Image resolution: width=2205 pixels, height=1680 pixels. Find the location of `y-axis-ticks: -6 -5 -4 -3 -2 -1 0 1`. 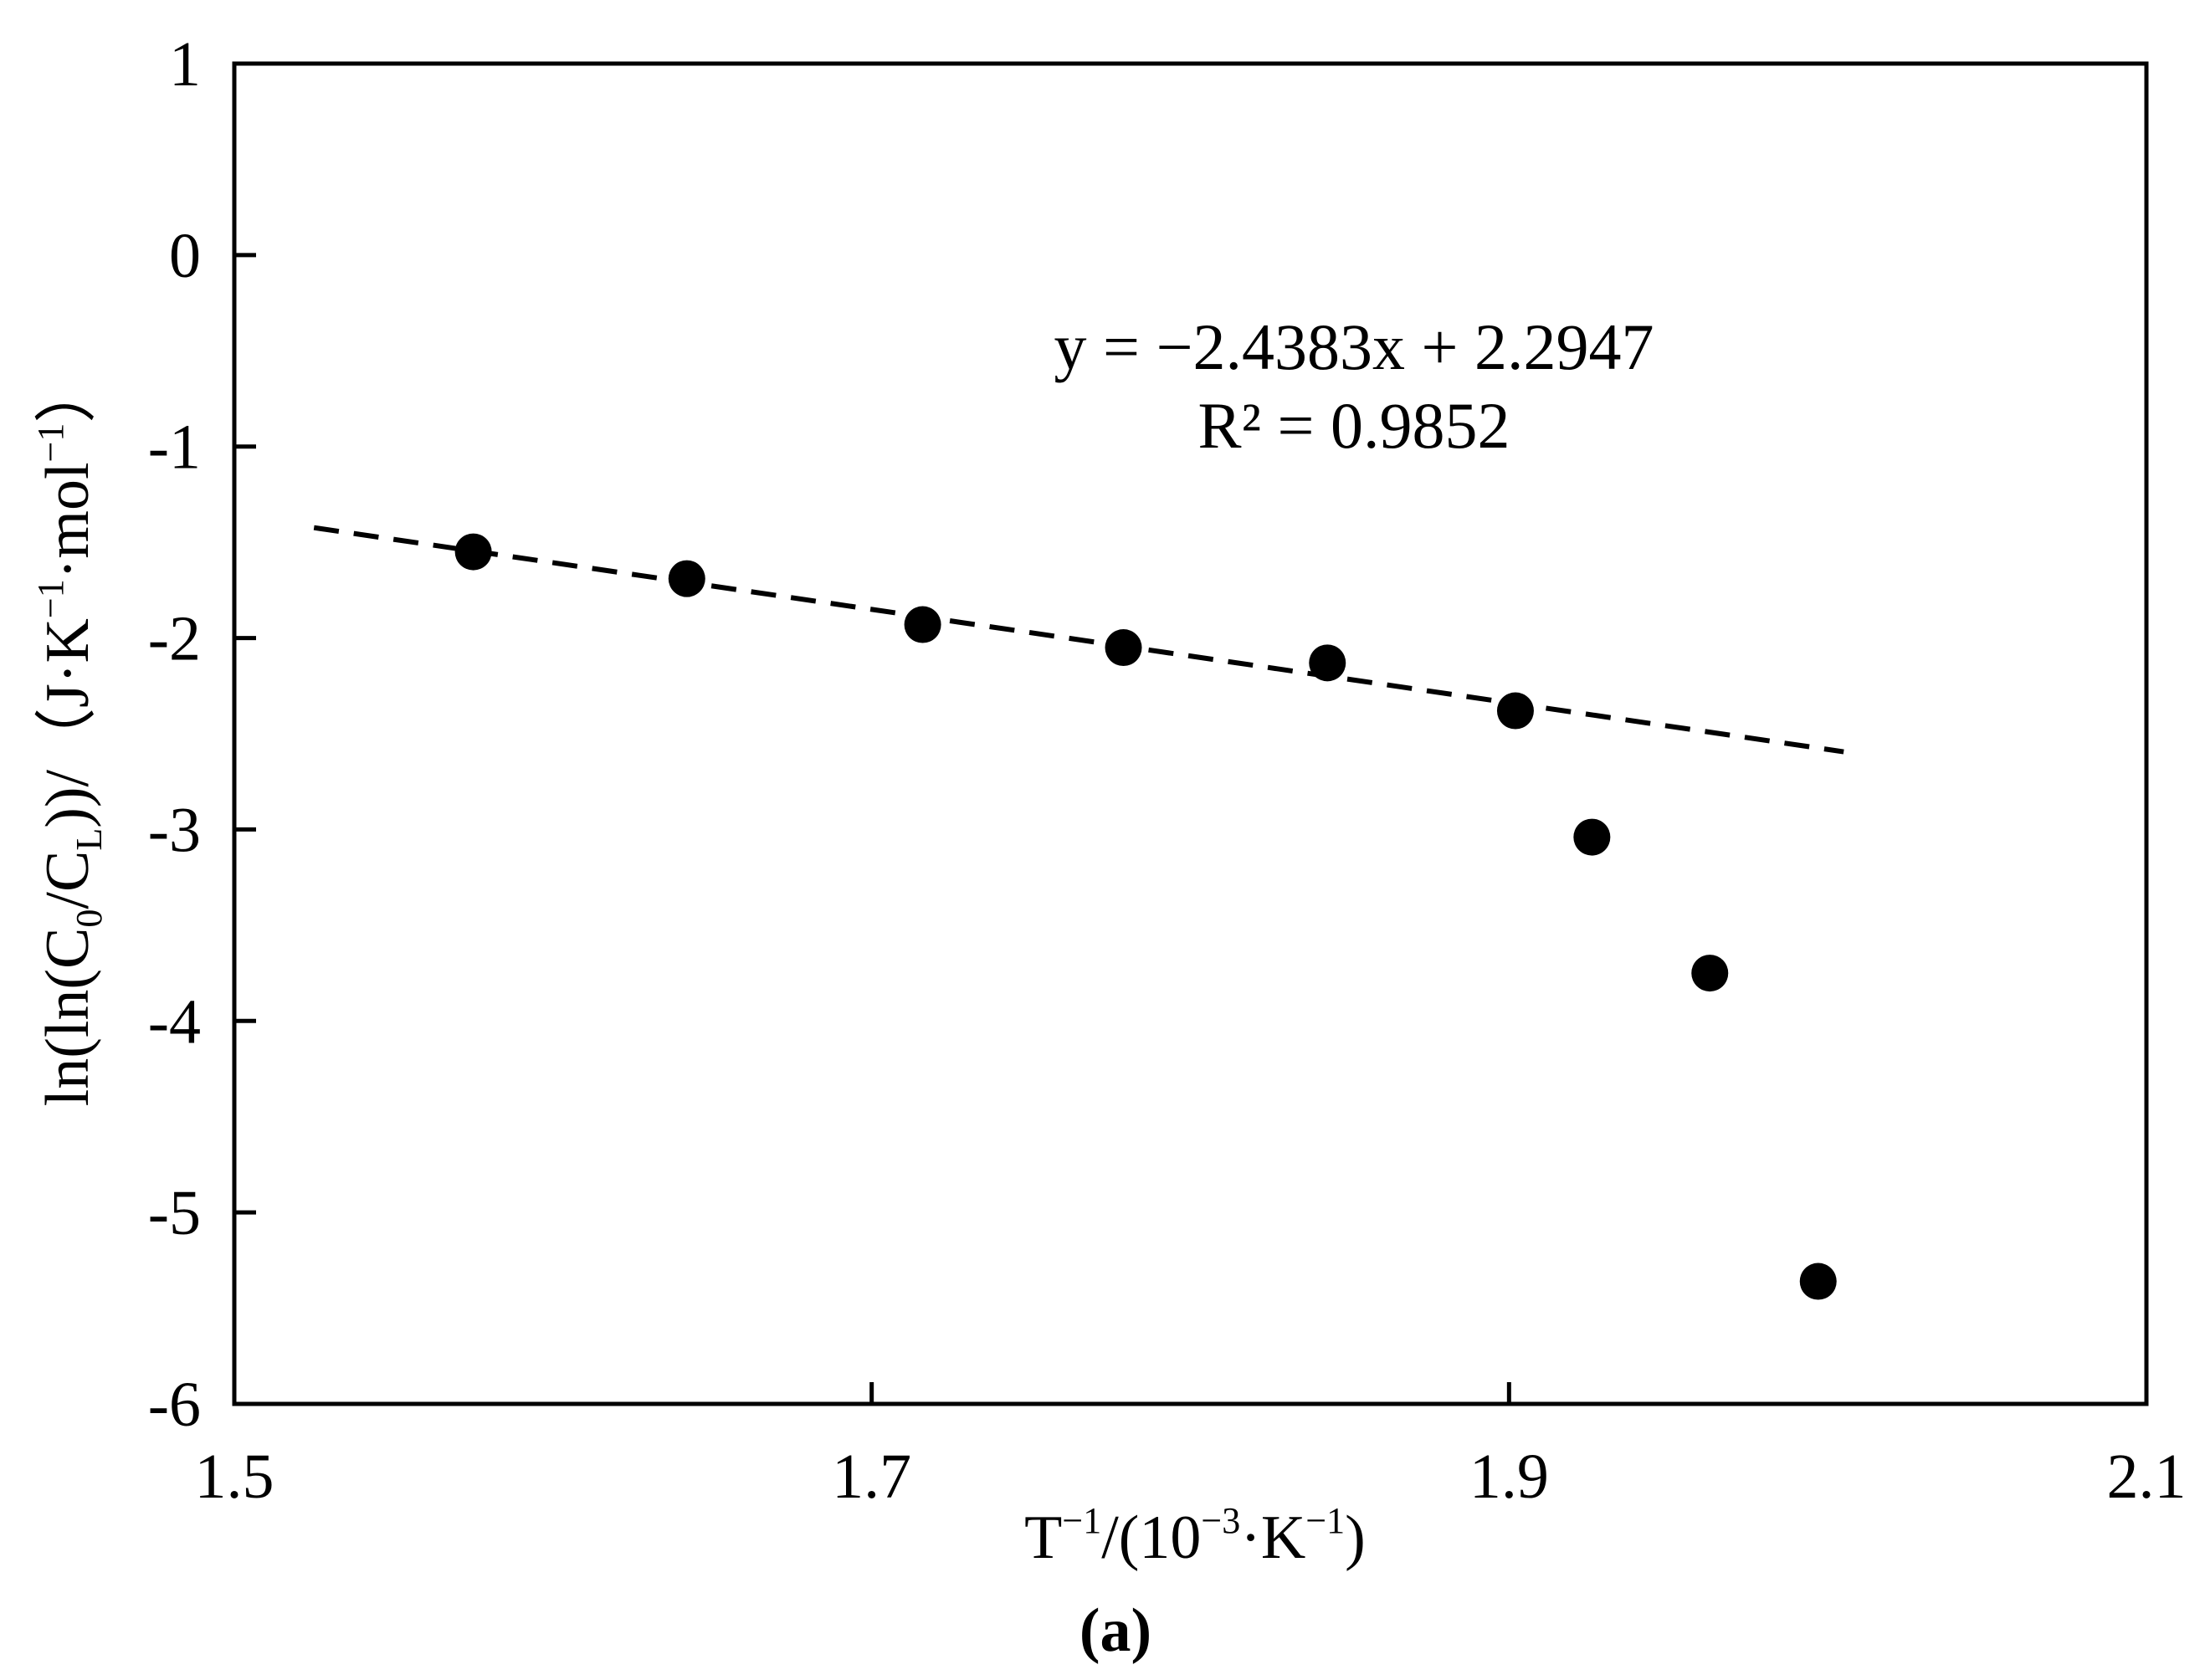

y-axis-ticks: -6 -5 -4 -3 -2 -1 0 1 is located at coordinates (202, 734).